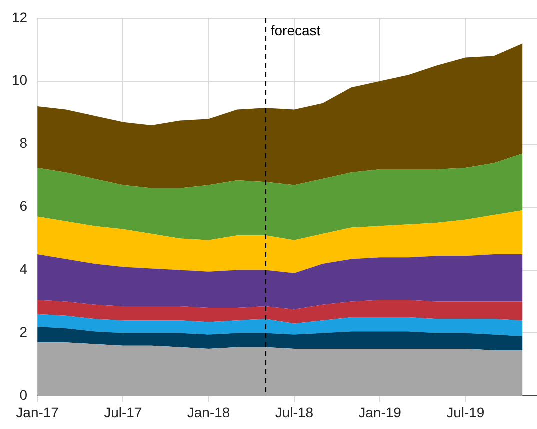 This screenshot has width=537, height=429. Describe the element at coordinates (208, 412) in the screenshot. I see `x-tick-label: Jan-18` at that location.